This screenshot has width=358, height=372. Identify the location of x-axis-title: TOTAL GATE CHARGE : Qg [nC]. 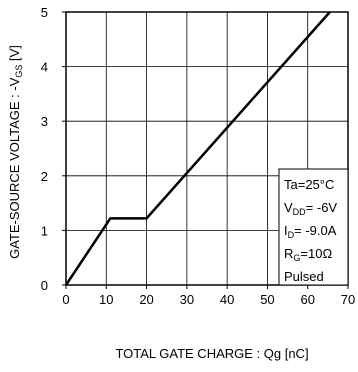
(211, 353).